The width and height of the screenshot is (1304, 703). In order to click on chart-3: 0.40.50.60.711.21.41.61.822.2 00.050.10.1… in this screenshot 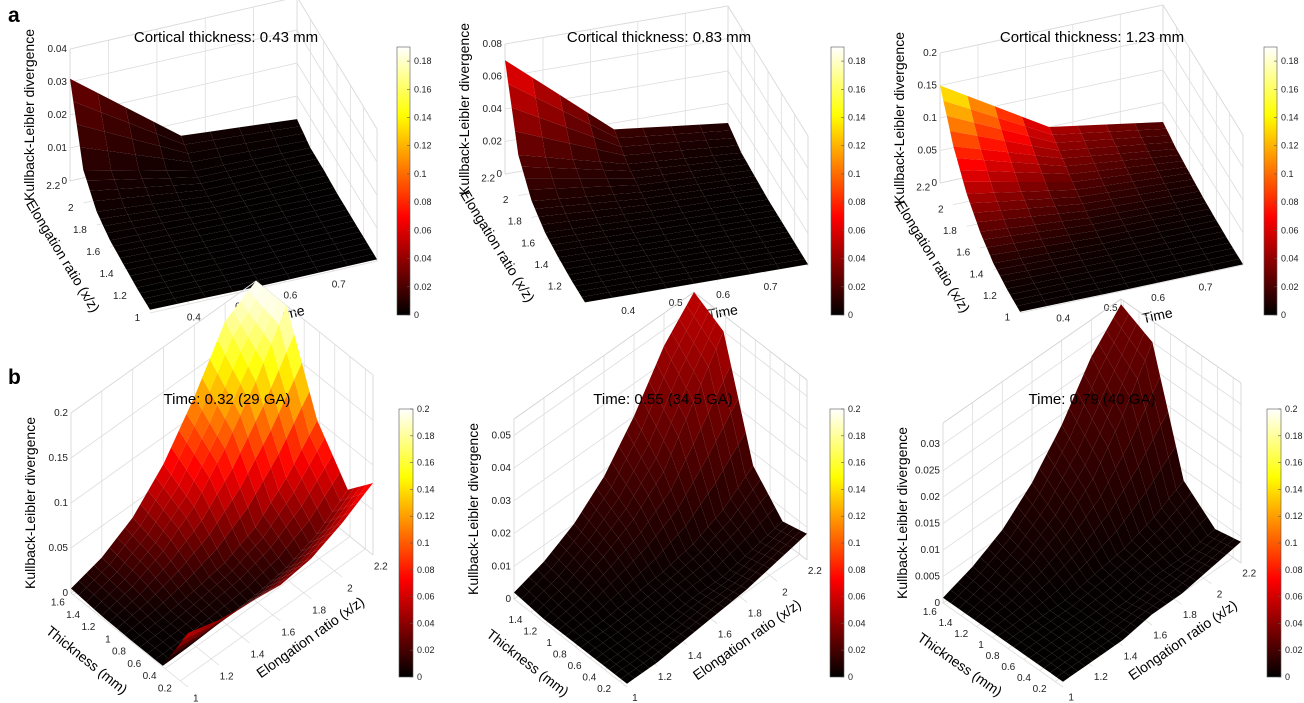, I will do `click(1095, 165)`.